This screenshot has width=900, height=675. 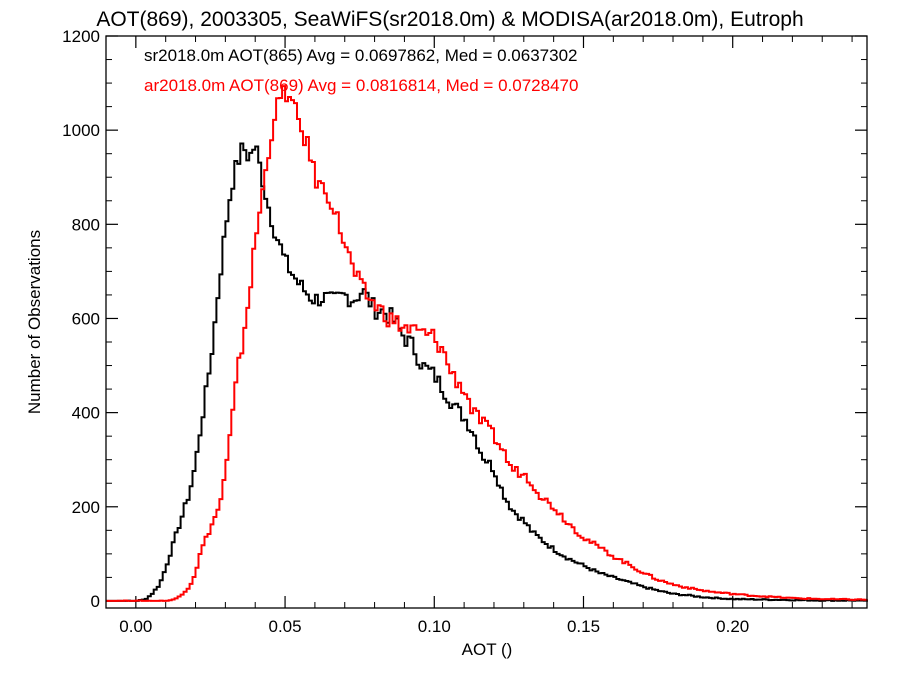 What do you see at coordinates (583, 626) in the screenshot?
I see `x-tick-label: 0.15` at bounding box center [583, 626].